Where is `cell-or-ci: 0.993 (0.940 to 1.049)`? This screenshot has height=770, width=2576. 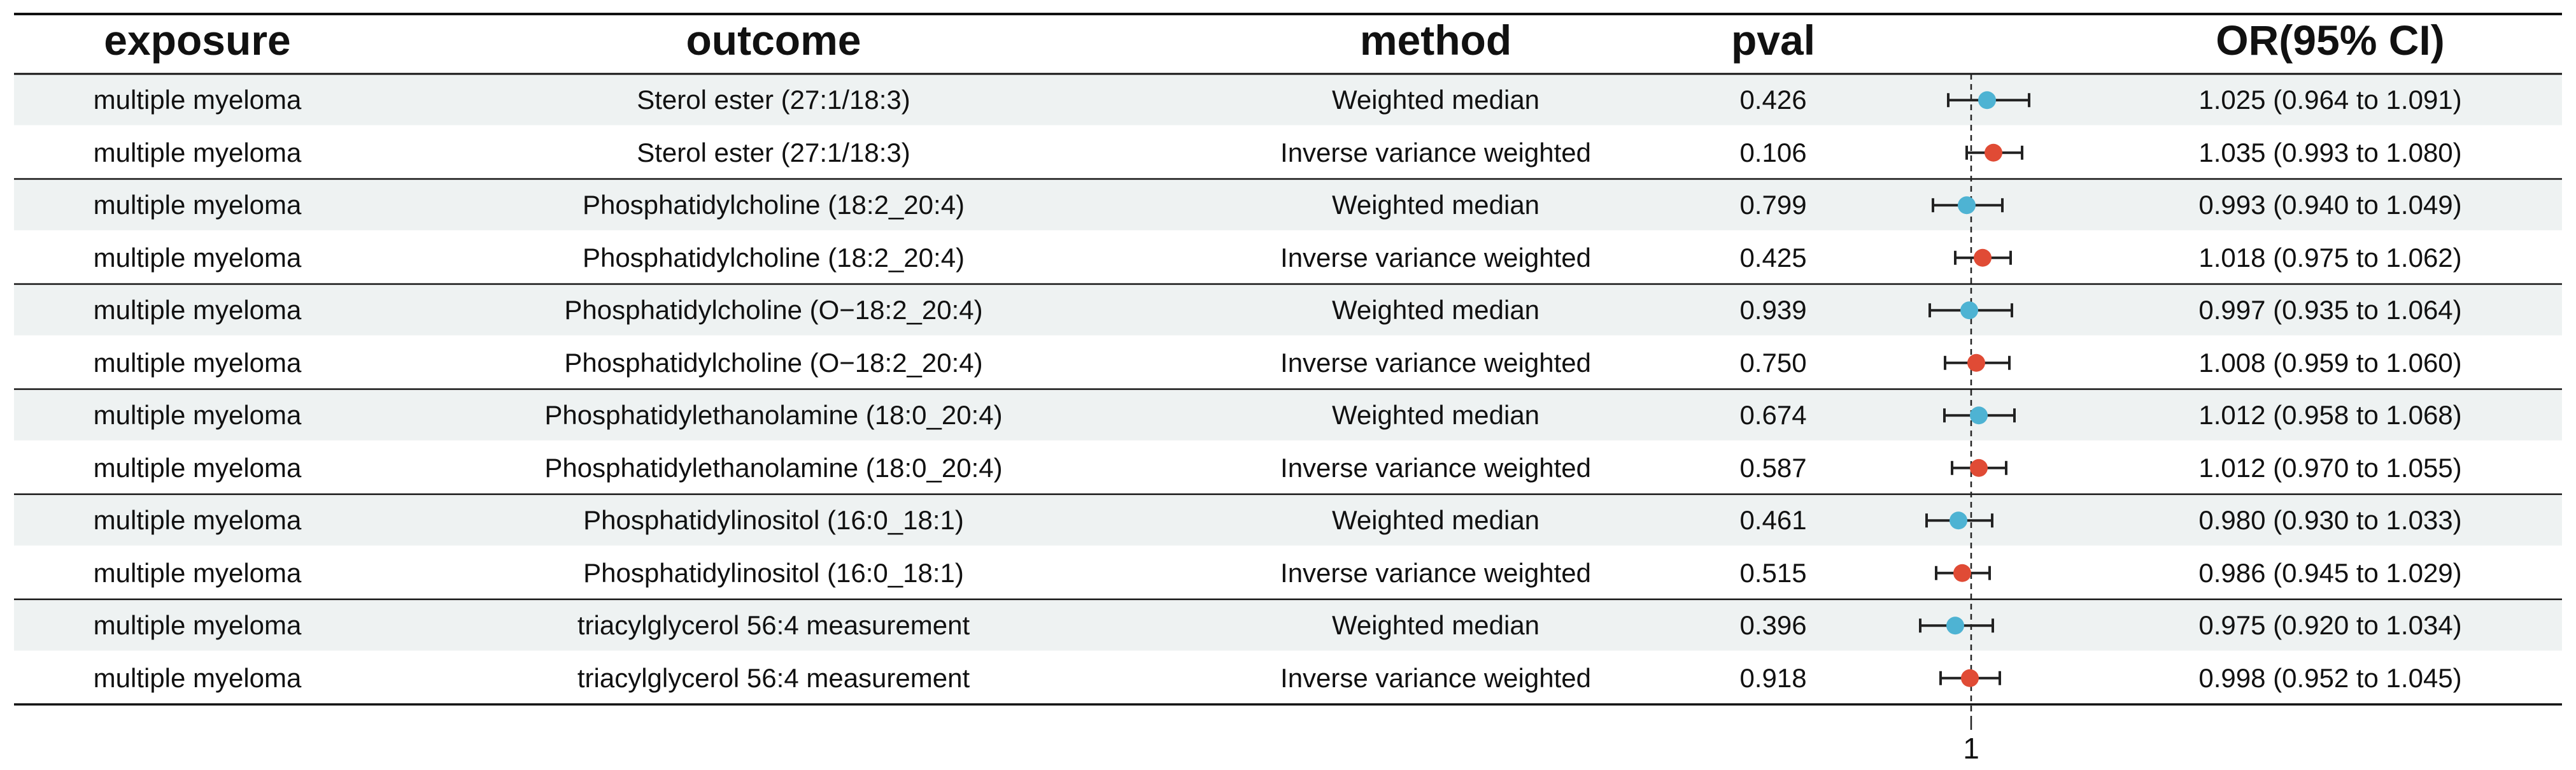
cell-or-ci: 0.993 (0.940 to 1.049) is located at coordinates (2330, 205).